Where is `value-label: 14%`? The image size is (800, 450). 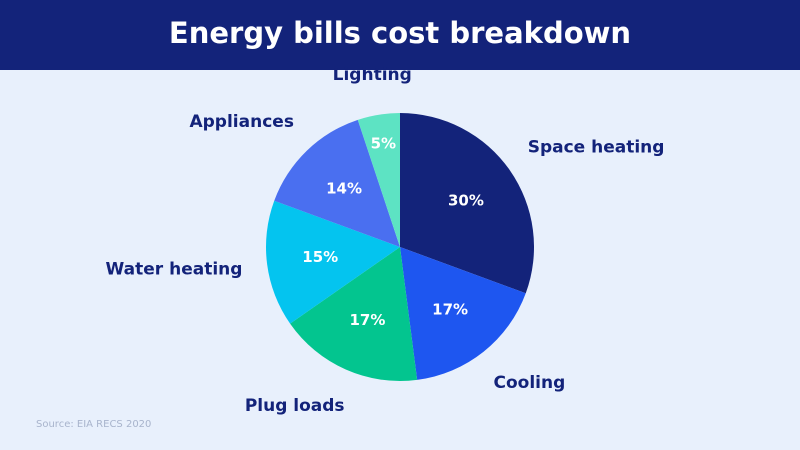 value-label: 14% is located at coordinates (344, 189).